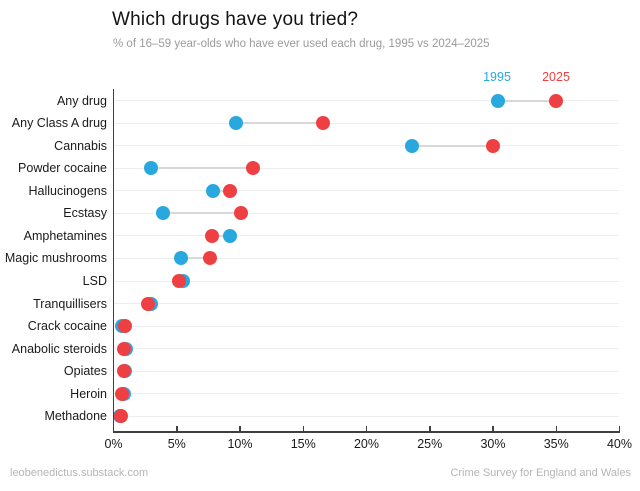  I want to click on category-label: LSD, so click(94, 281).